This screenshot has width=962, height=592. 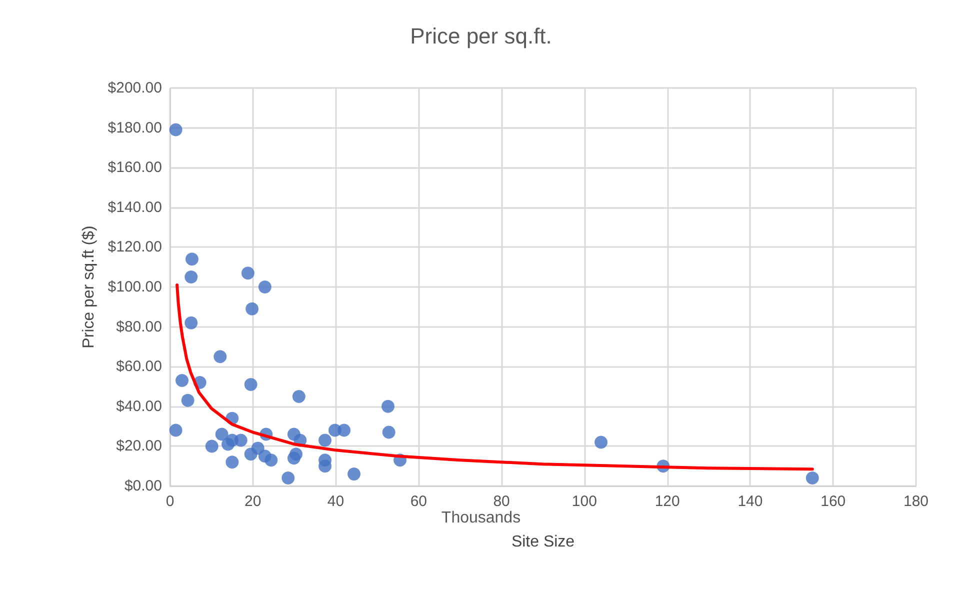 What do you see at coordinates (139, 367) in the screenshot?
I see `y-tick-label: $60.00` at bounding box center [139, 367].